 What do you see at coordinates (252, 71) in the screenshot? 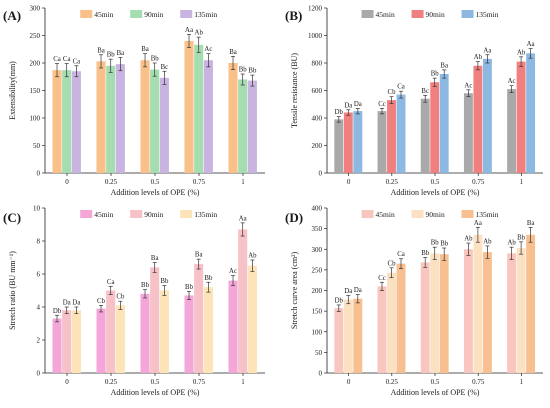
I see `panel-1-sig-label-s2-c4: Bb` at bounding box center [252, 71].